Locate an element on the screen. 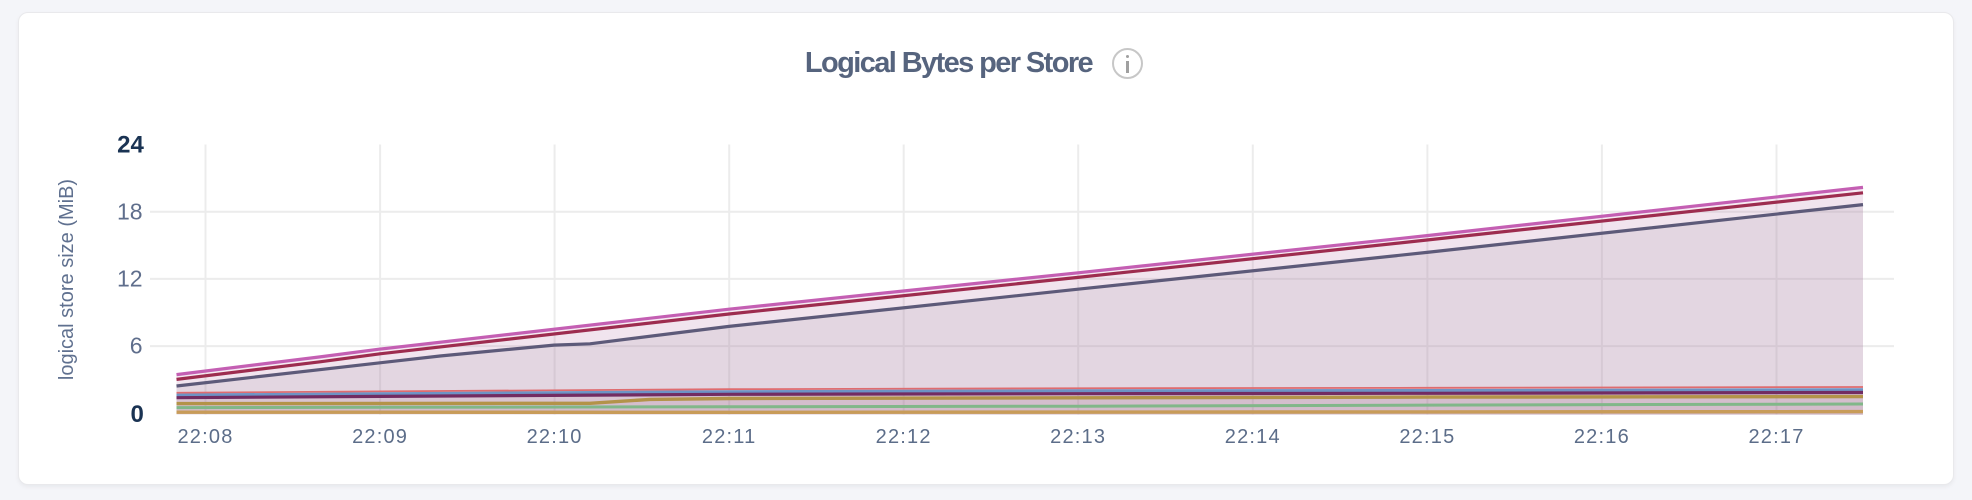 The width and height of the screenshot is (1972, 500). svg-text: 22:09 is located at coordinates (380, 437).